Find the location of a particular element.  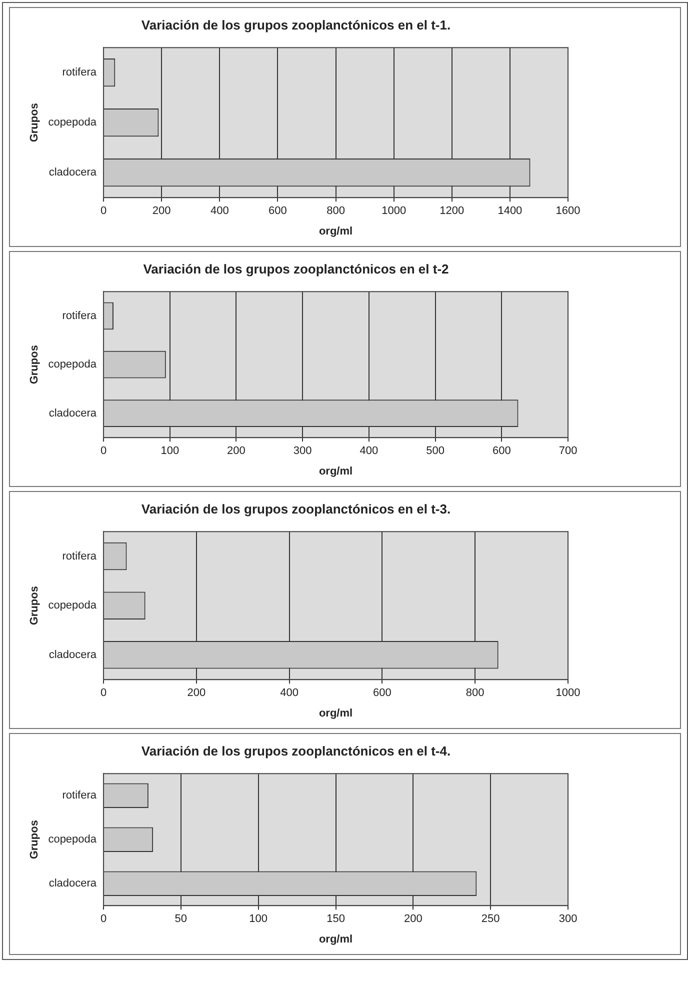

chart-title: Variación de los grupos zooplanctónicos en el t-2 is located at coordinates (296, 268).